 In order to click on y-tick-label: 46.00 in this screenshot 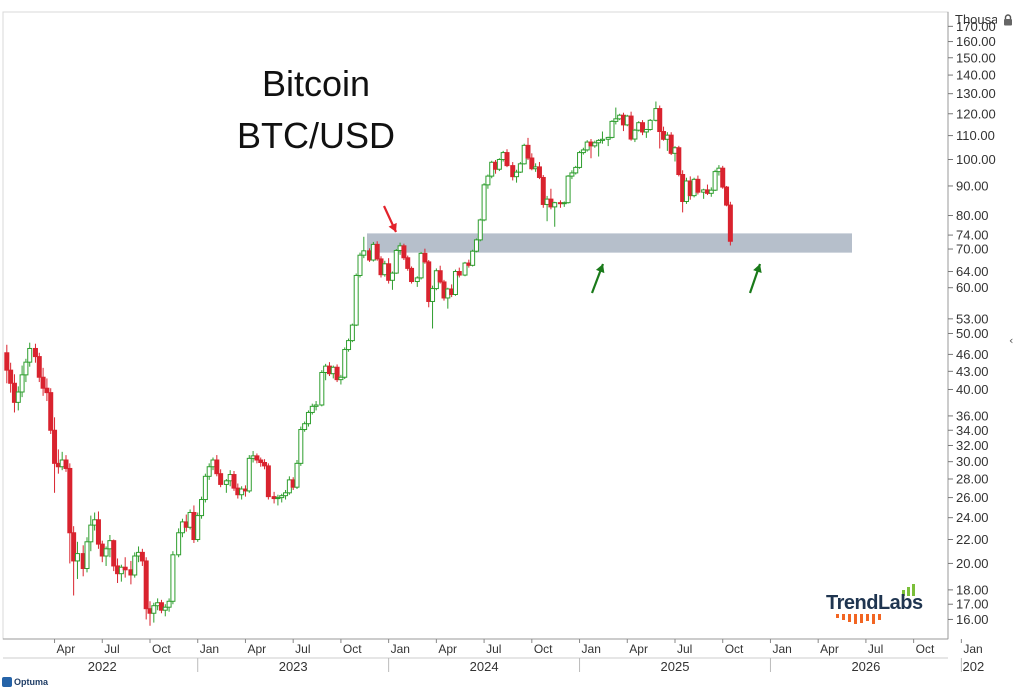, I will do `click(972, 354)`.